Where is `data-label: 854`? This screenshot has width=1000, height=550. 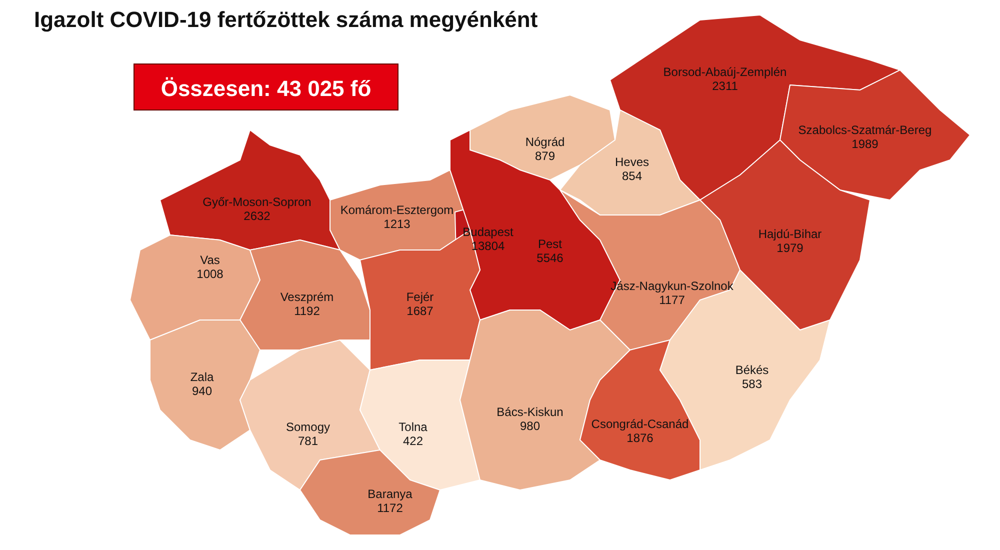
data-label: 854 is located at coordinates (632, 176).